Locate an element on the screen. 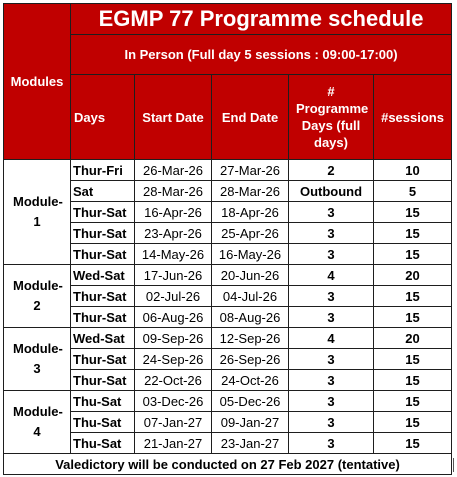 The image size is (457, 477). end-date-cell: 09-Jan-27 is located at coordinates (250, 422).